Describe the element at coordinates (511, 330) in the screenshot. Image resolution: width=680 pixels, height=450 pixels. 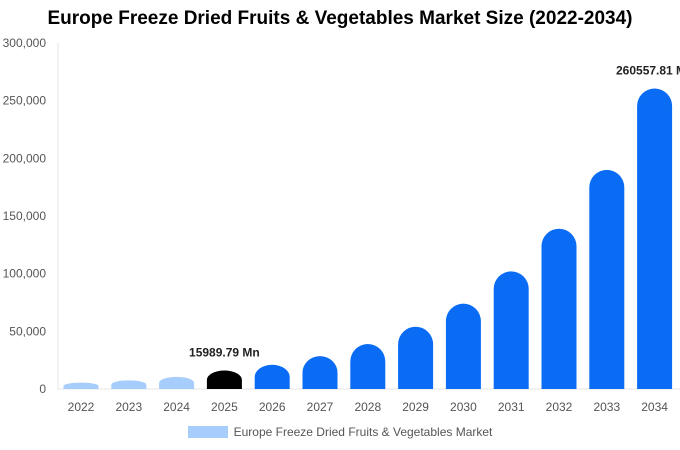
I see `bar-2031` at that location.